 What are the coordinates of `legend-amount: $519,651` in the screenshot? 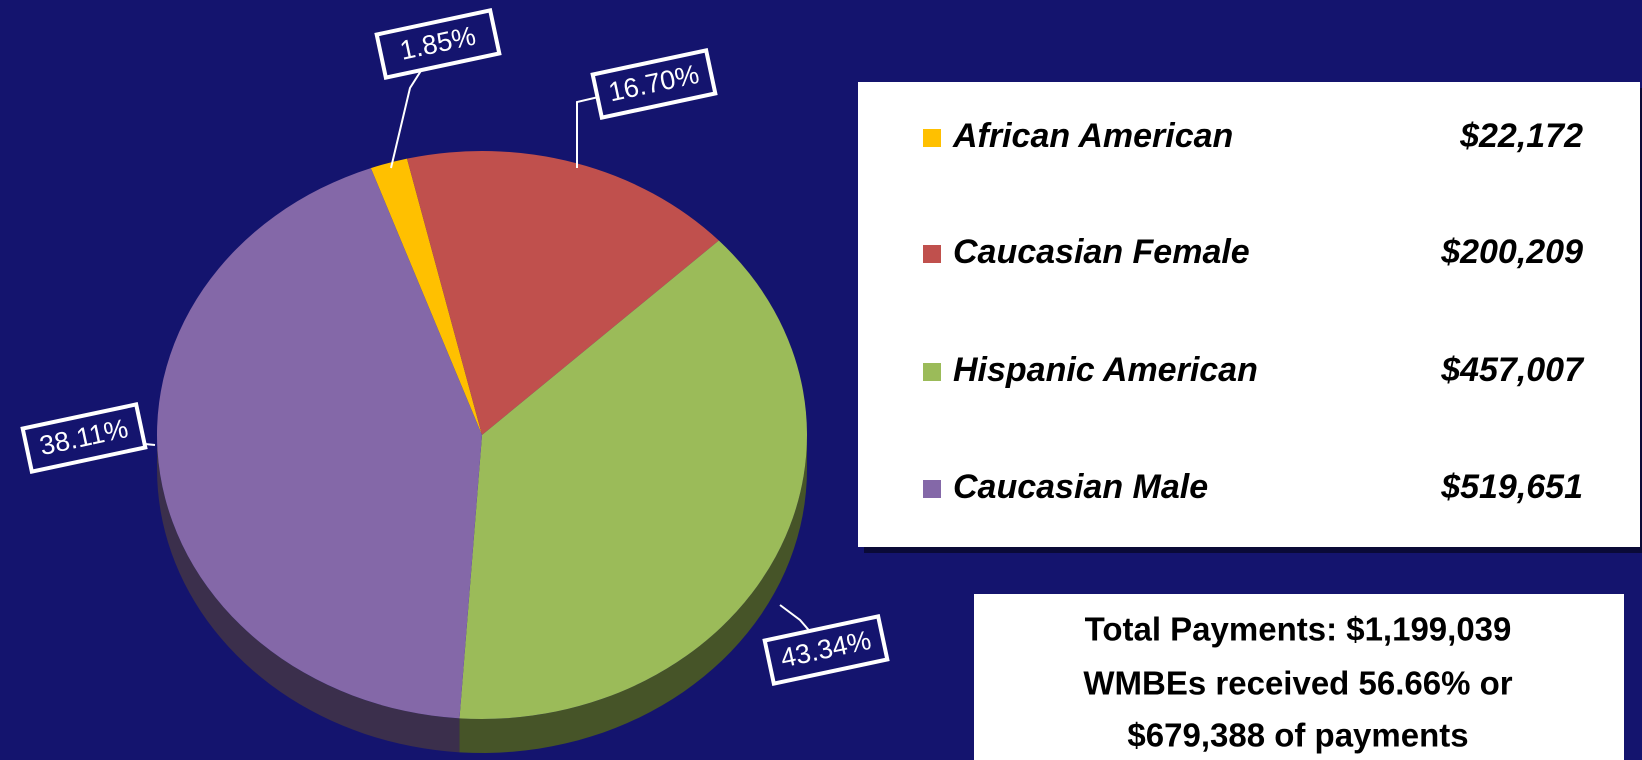 It's located at (1511, 487).